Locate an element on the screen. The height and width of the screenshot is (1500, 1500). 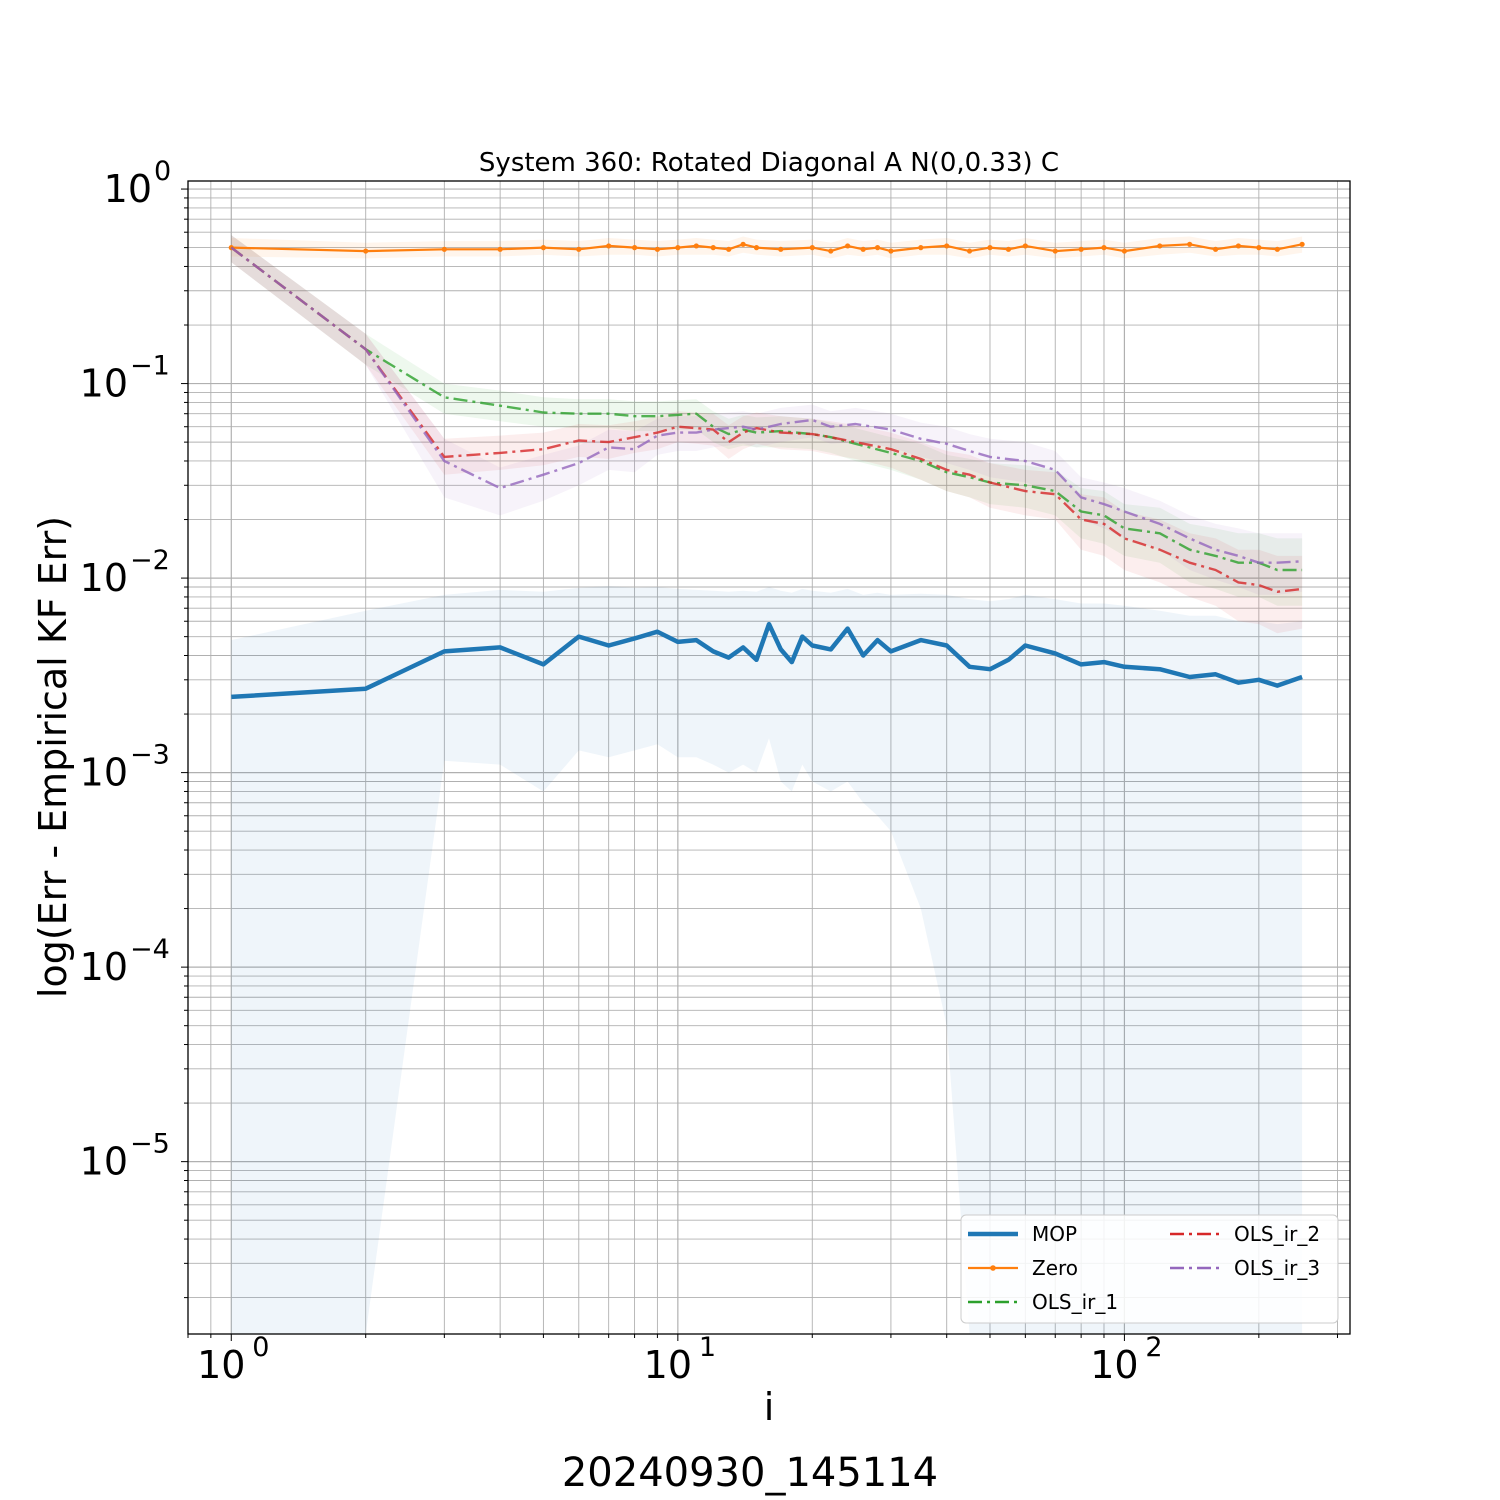
legend-box is located at coordinates (1149, 1269).